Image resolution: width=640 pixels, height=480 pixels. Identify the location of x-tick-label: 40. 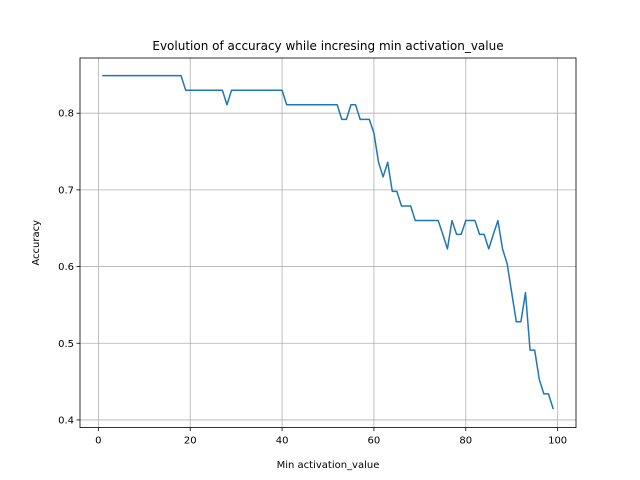
(282, 441).